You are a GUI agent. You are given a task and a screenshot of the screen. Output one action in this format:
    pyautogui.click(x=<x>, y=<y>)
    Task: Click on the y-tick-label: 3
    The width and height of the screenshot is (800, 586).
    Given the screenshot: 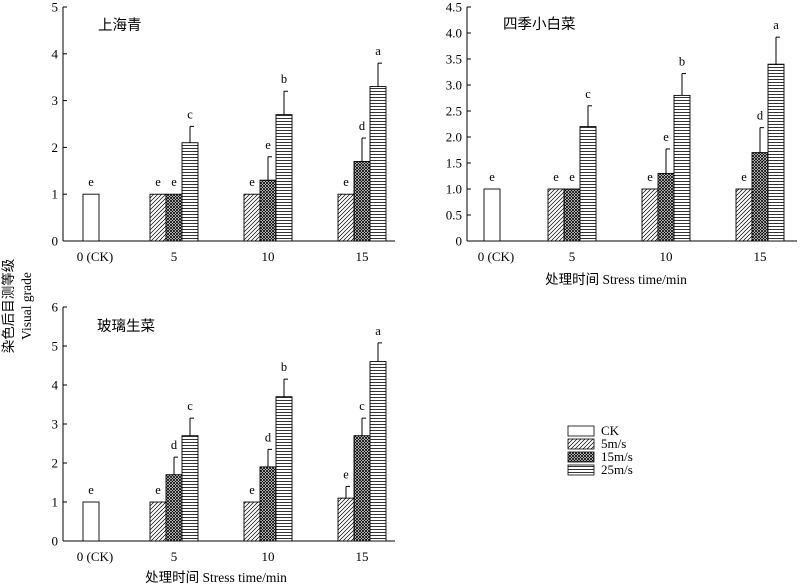 What is the action you would take?
    pyautogui.click(x=55, y=100)
    